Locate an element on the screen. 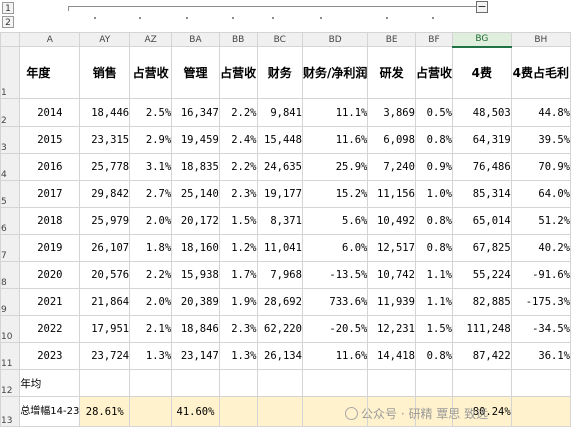 Image resolution: width=571 pixels, height=436 pixels. data-cell-bd-10: -20.5% is located at coordinates (335, 329).